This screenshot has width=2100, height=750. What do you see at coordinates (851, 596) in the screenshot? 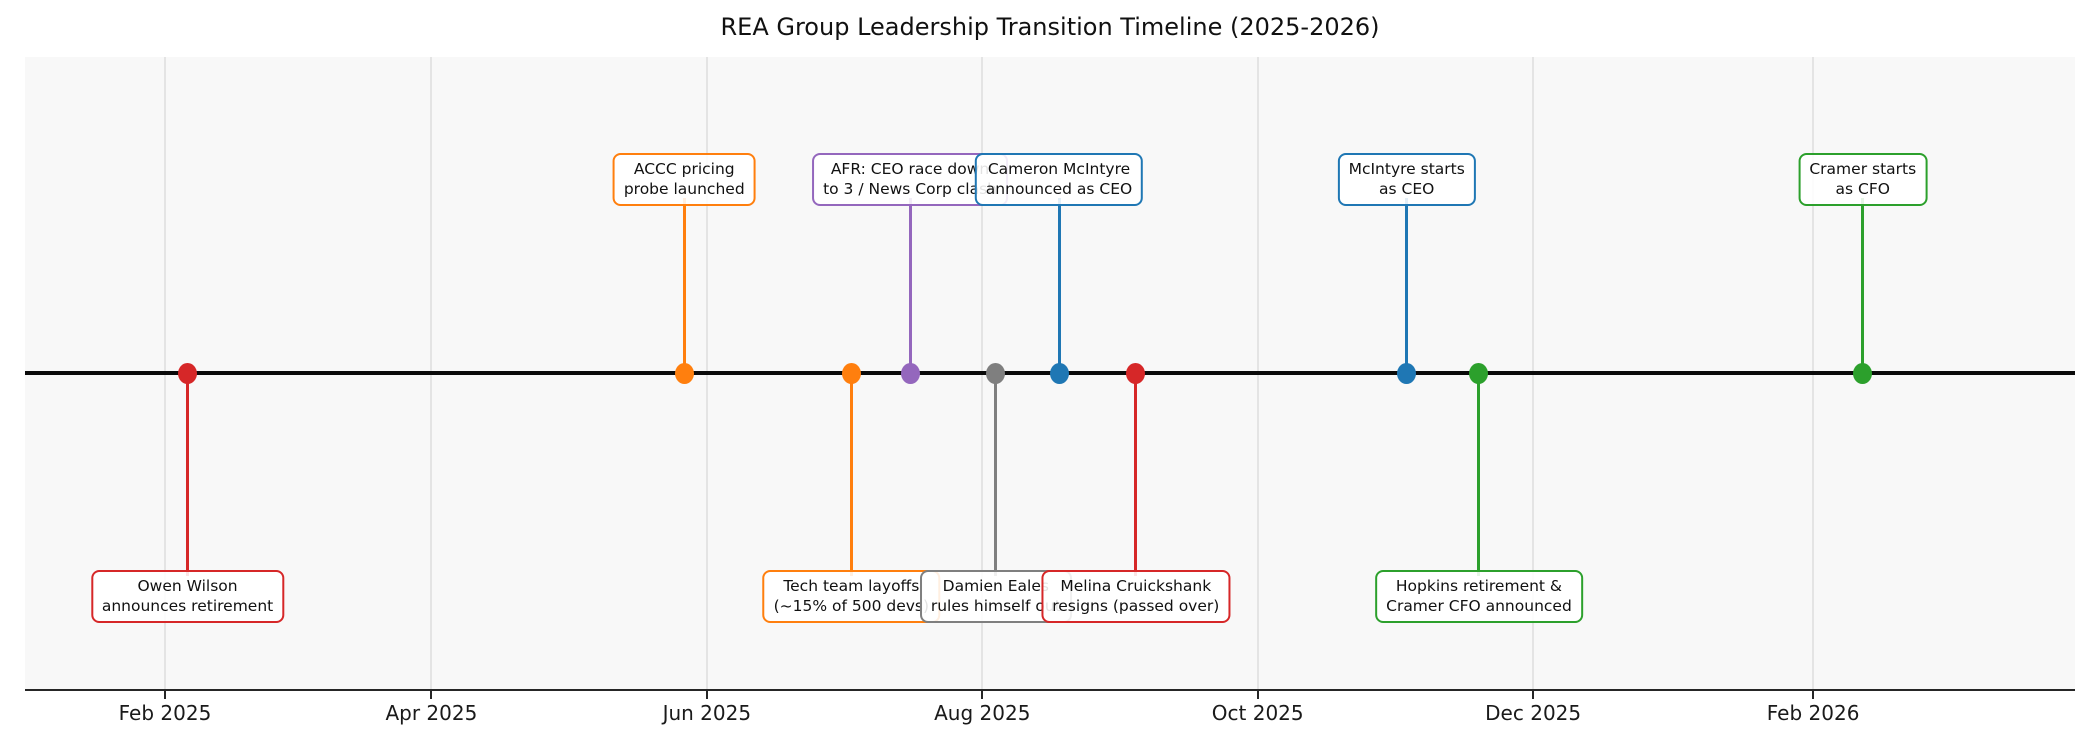
I see `event-label-tech-team-layoffs: Tech team layoffs (~15% of 500 devs)` at bounding box center [851, 596].